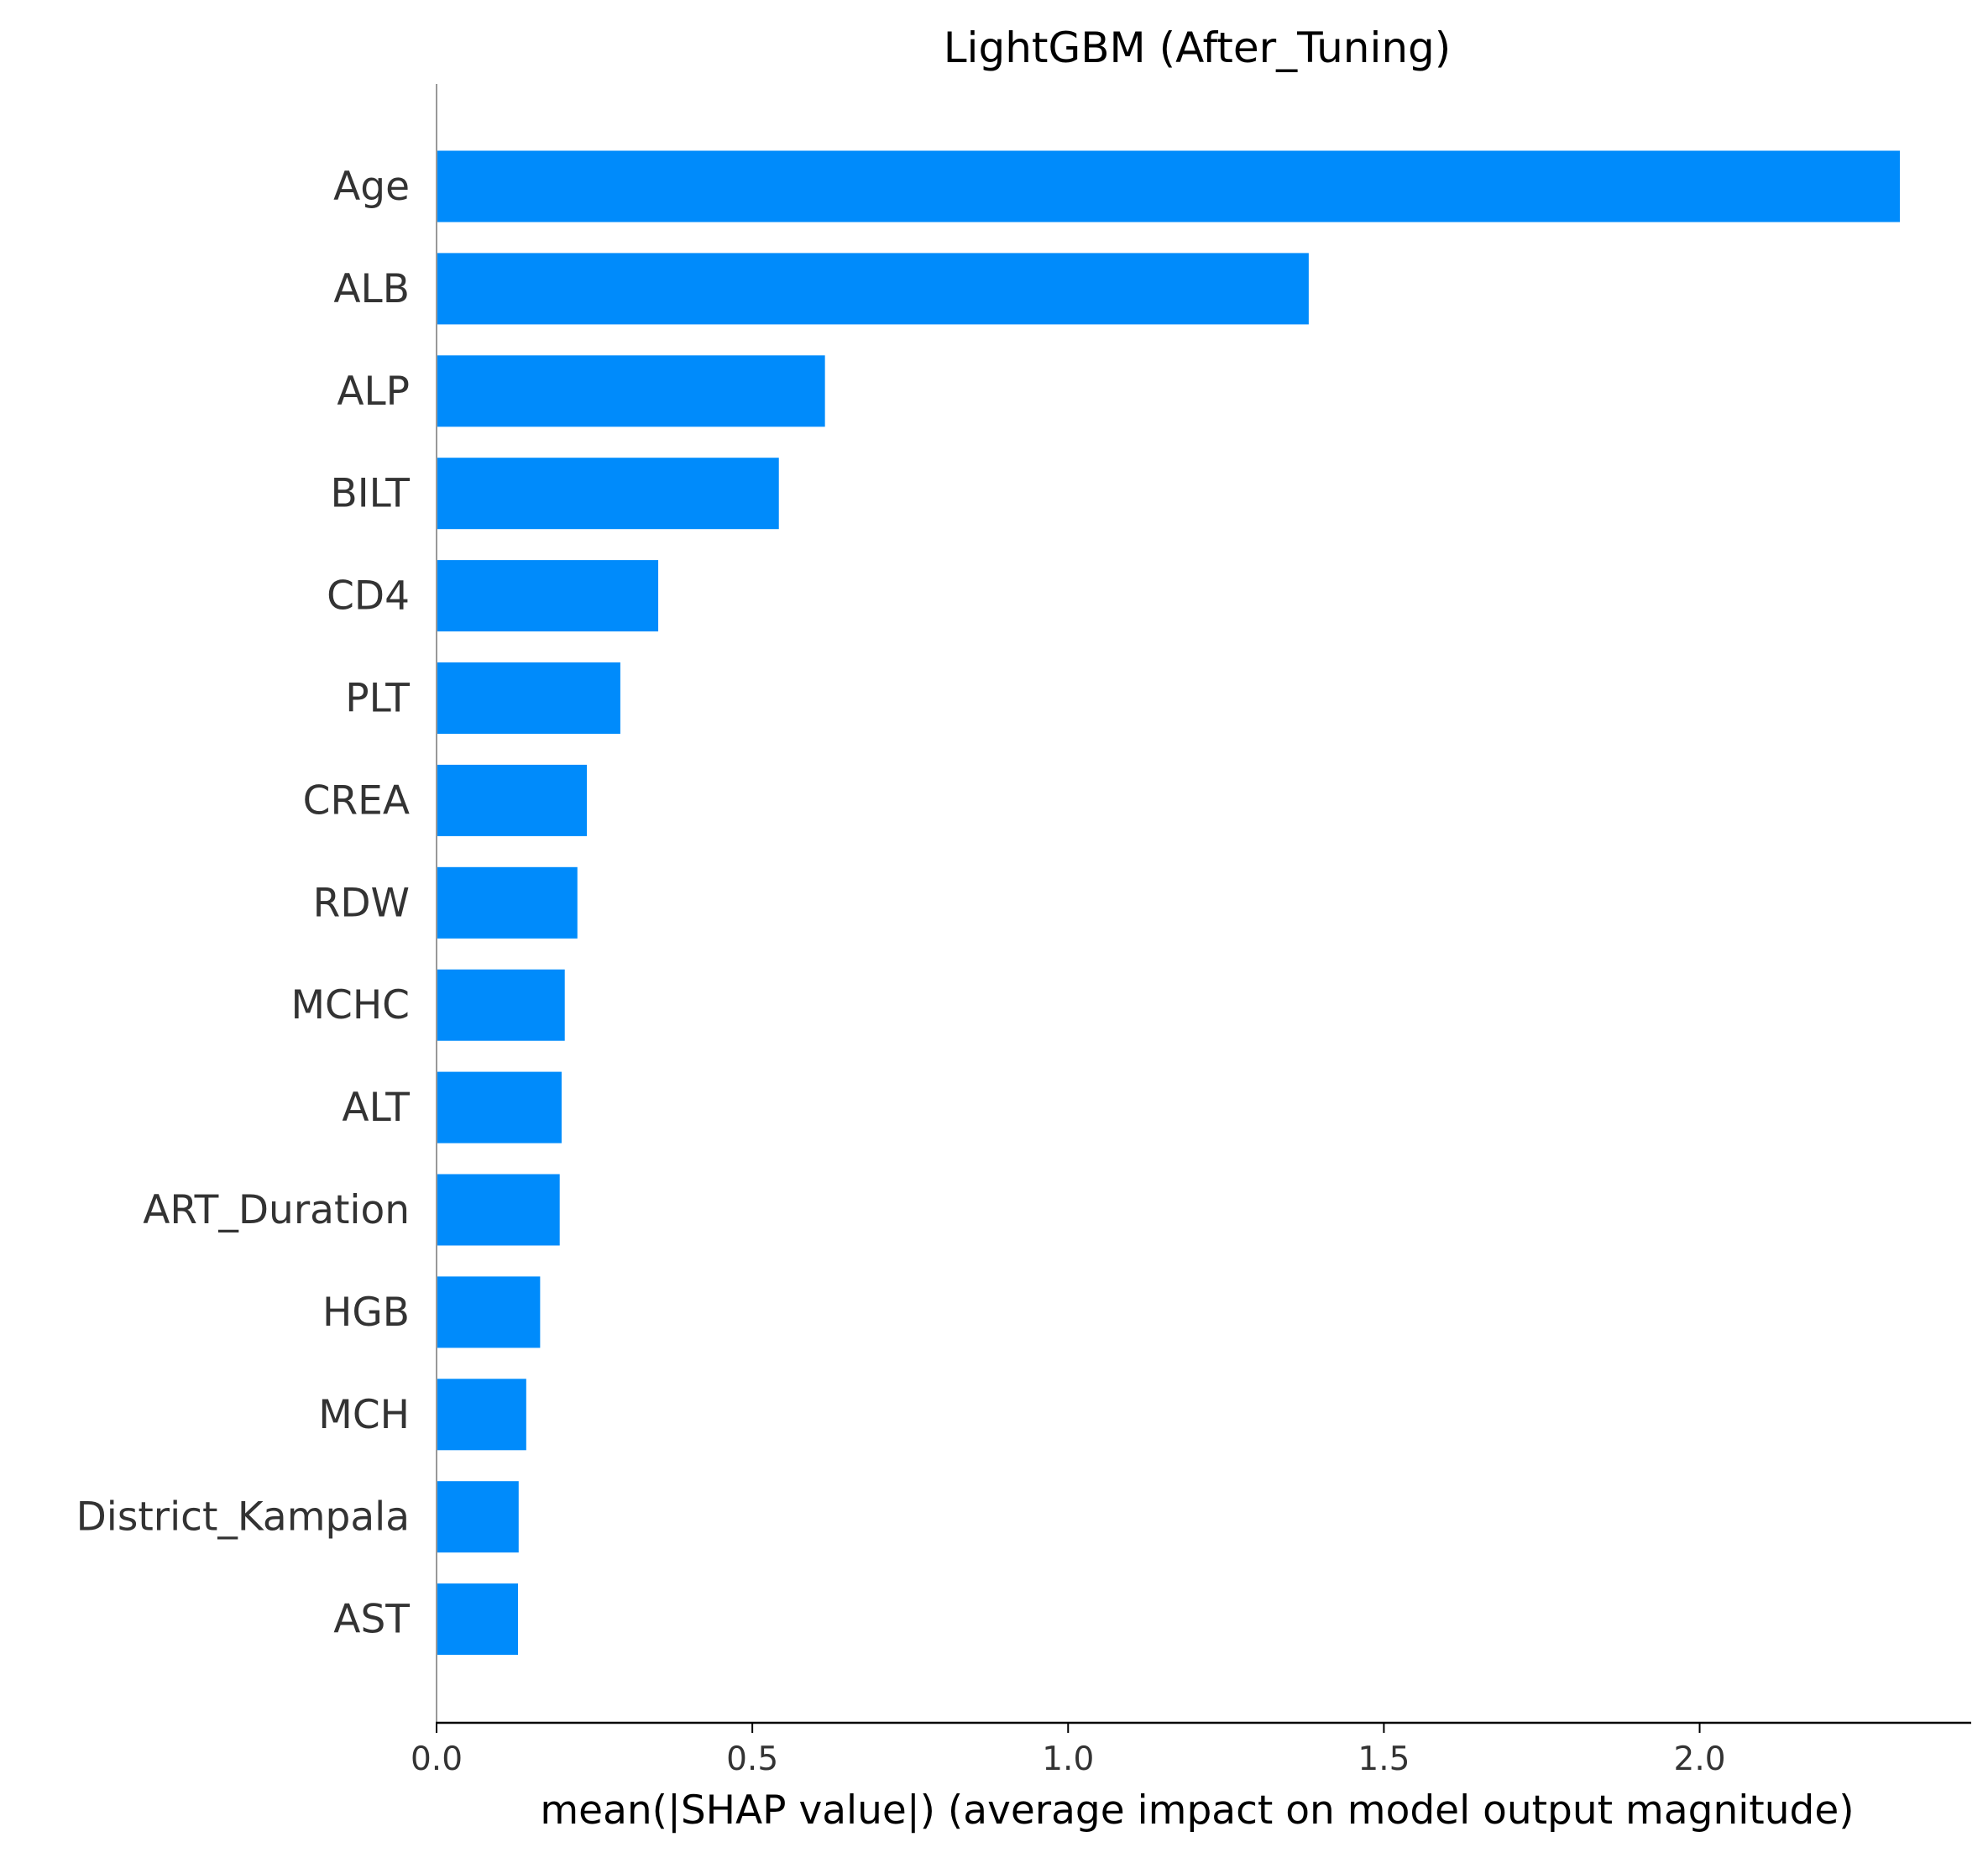 The height and width of the screenshot is (1863, 1988). I want to click on y-tick-label: ALB, so click(371, 289).